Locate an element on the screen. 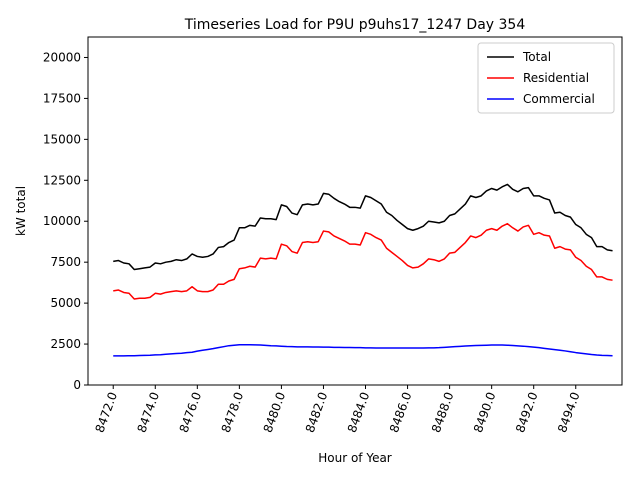 Image resolution: width=640 pixels, height=480 pixels. y-tick-label: 20000 is located at coordinates (62, 57).